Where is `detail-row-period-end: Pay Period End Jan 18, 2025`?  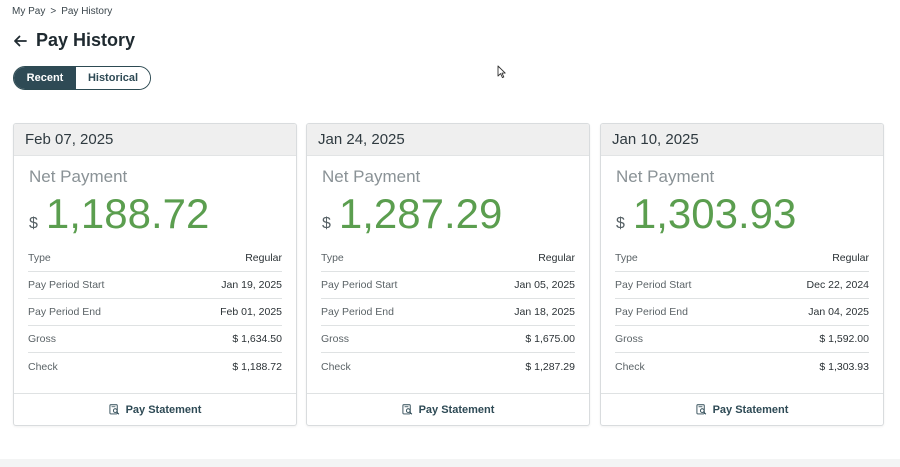
detail-row-period-end: Pay Period End Jan 18, 2025 is located at coordinates (448, 312).